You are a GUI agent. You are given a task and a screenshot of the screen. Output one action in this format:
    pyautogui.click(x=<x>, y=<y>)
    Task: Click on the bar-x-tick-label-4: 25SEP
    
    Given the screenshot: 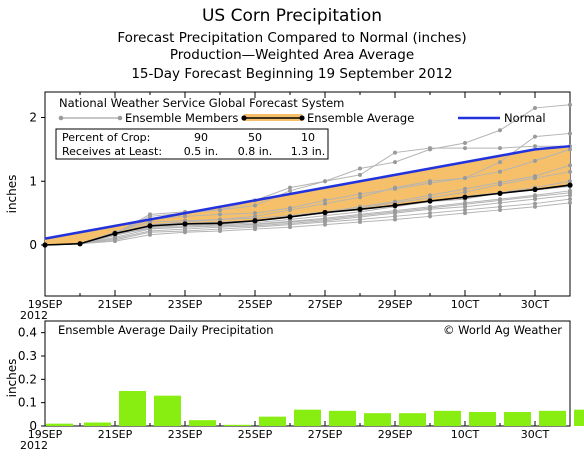 What is the action you would take?
    pyautogui.click(x=255, y=434)
    